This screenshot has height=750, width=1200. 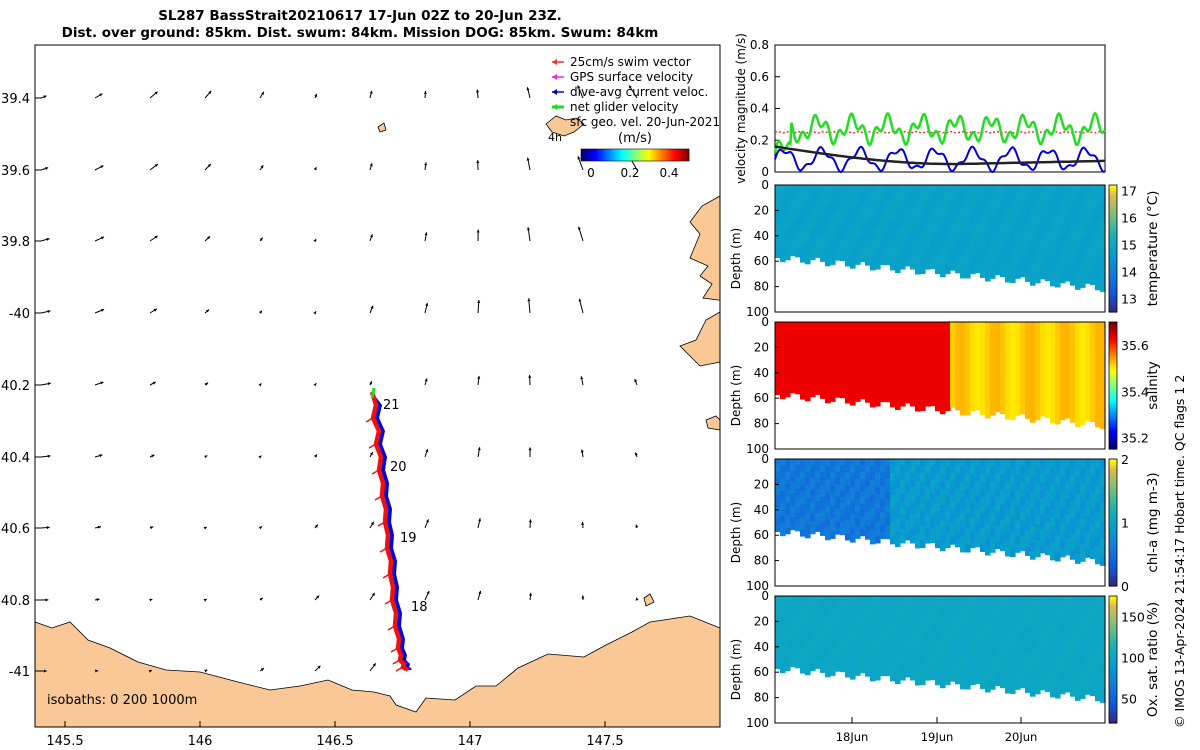 What do you see at coordinates (555, 137) in the screenshot?
I see `inset-label: 4h` at bounding box center [555, 137].